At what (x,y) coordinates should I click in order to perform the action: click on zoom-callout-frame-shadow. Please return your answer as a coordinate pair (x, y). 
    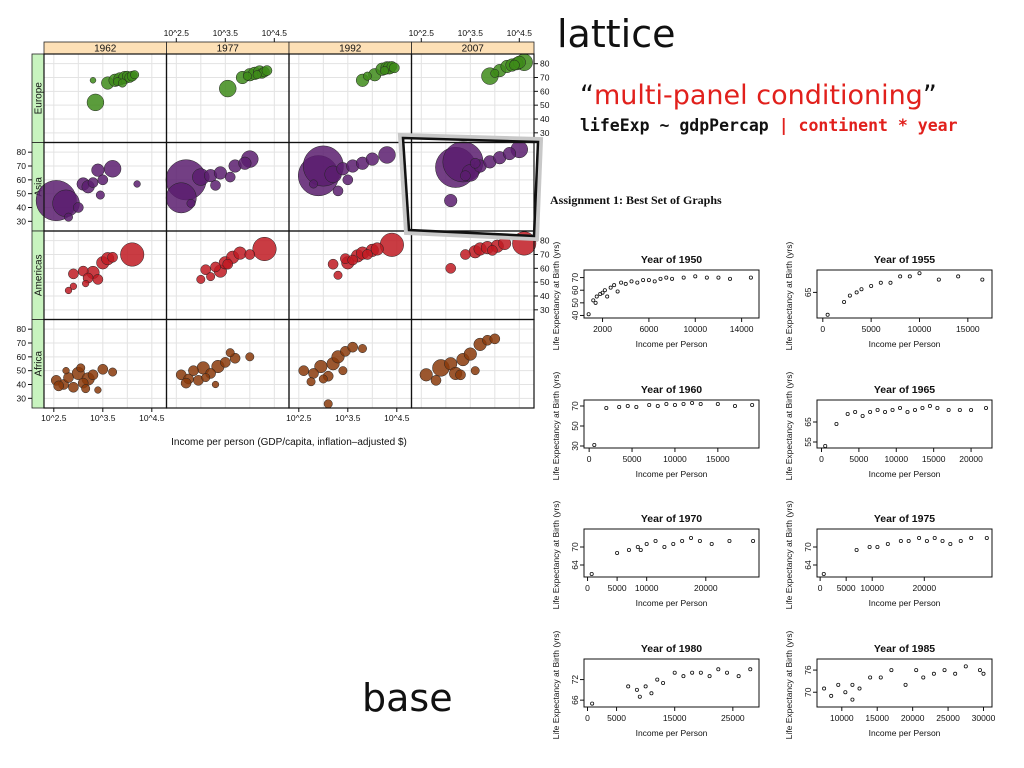
    Looking at the image, I should click on (470, 187).